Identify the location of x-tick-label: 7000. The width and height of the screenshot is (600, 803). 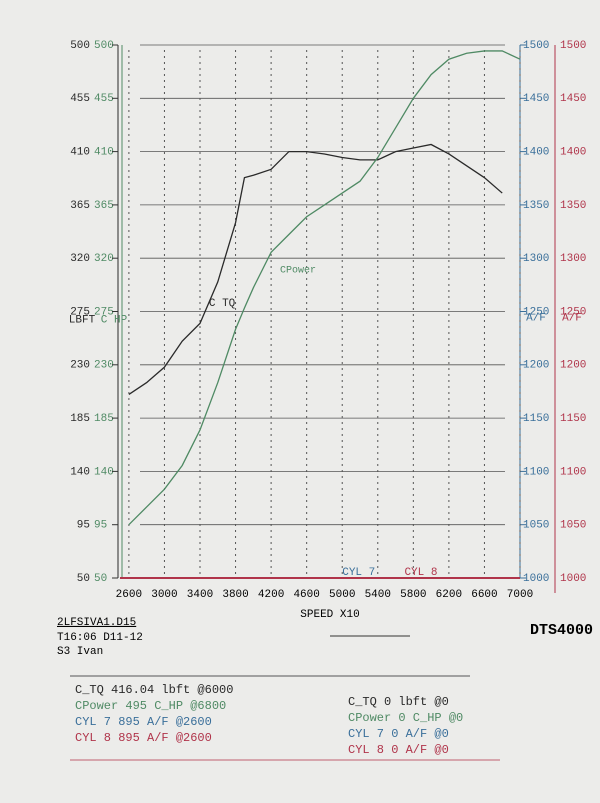
(520, 595).